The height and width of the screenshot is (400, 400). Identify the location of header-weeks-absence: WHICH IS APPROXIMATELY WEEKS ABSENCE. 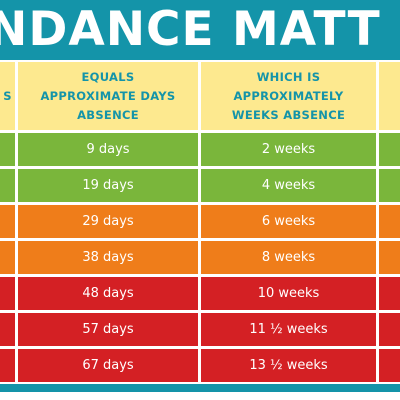
(288, 96).